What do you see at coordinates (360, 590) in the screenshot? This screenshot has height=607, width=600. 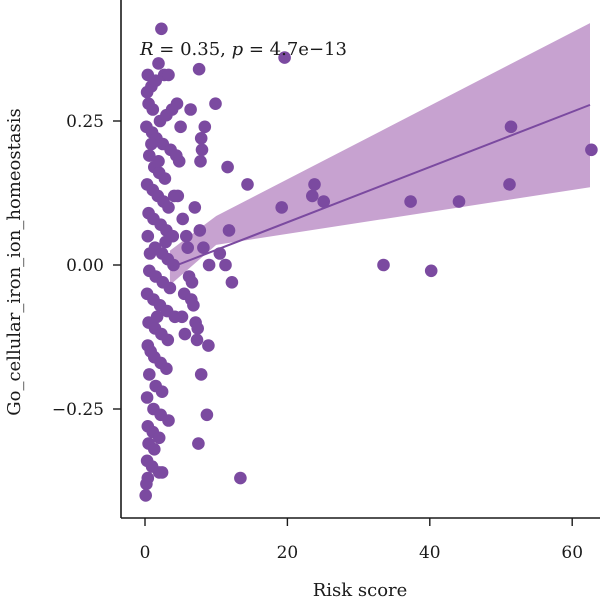 I see `x-axis-title: Risk score` at bounding box center [360, 590].